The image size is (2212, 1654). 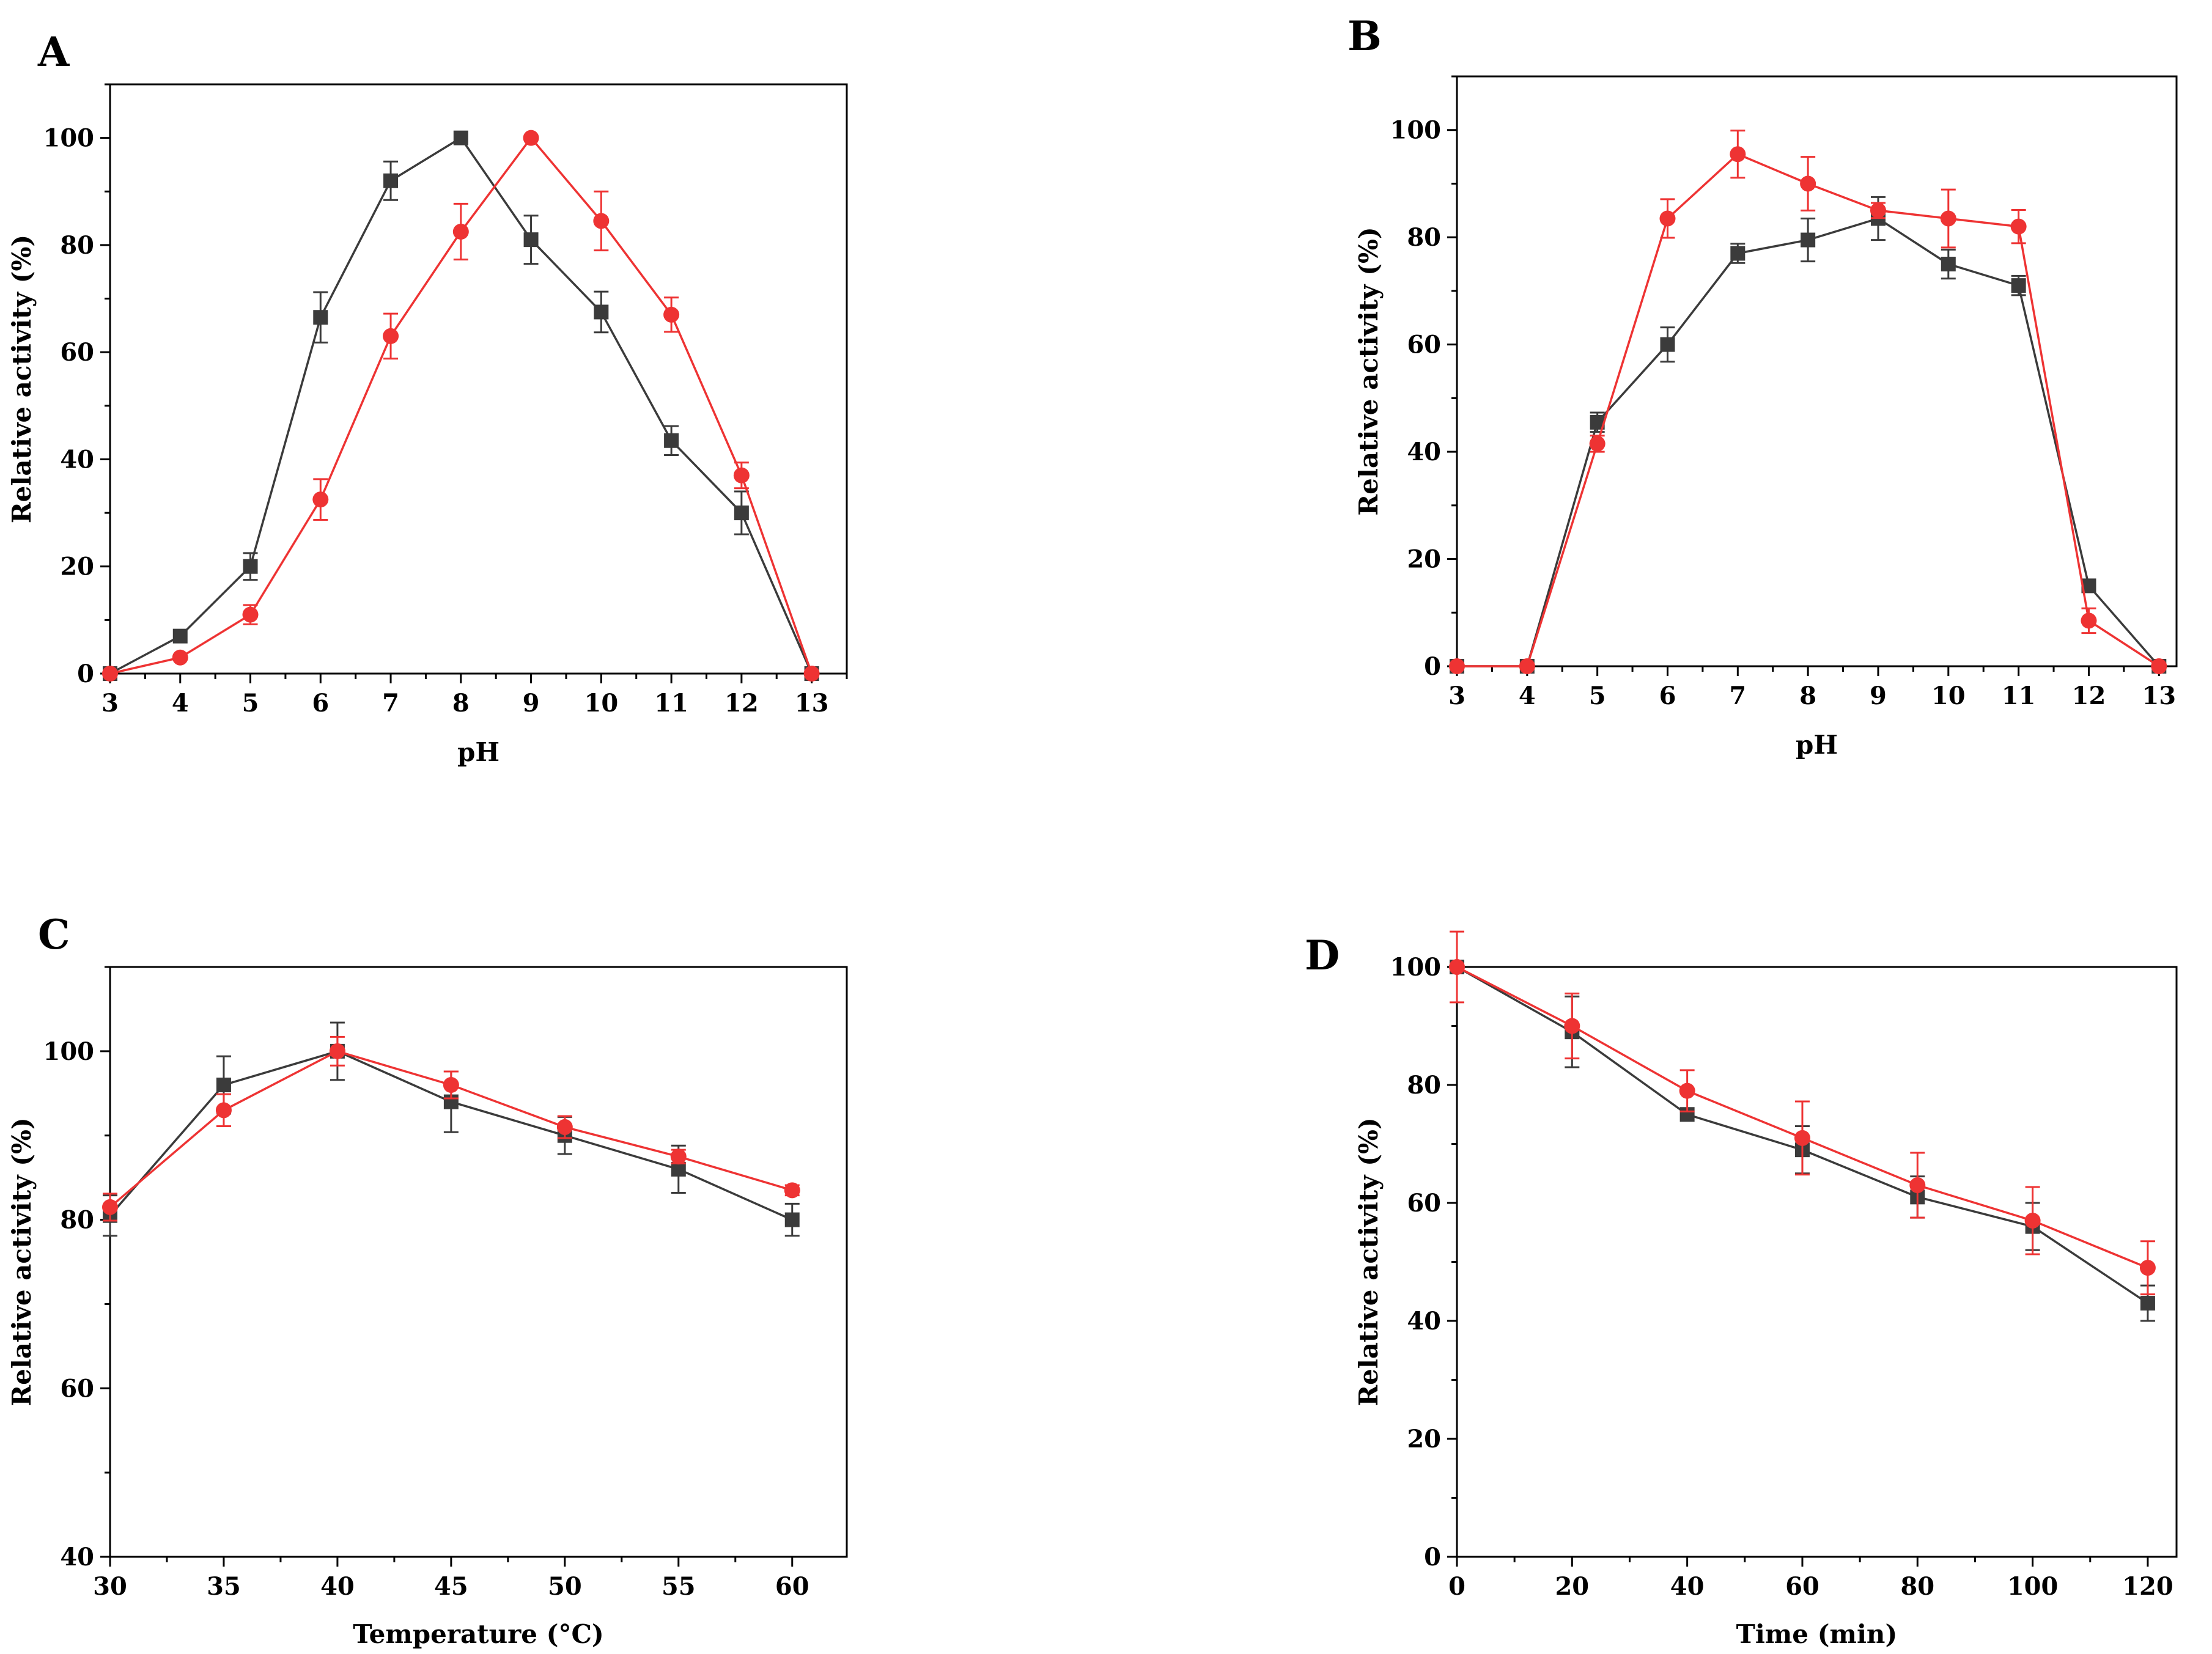 I want to click on chart-a-x-tick-label: 4, so click(x=180, y=703).